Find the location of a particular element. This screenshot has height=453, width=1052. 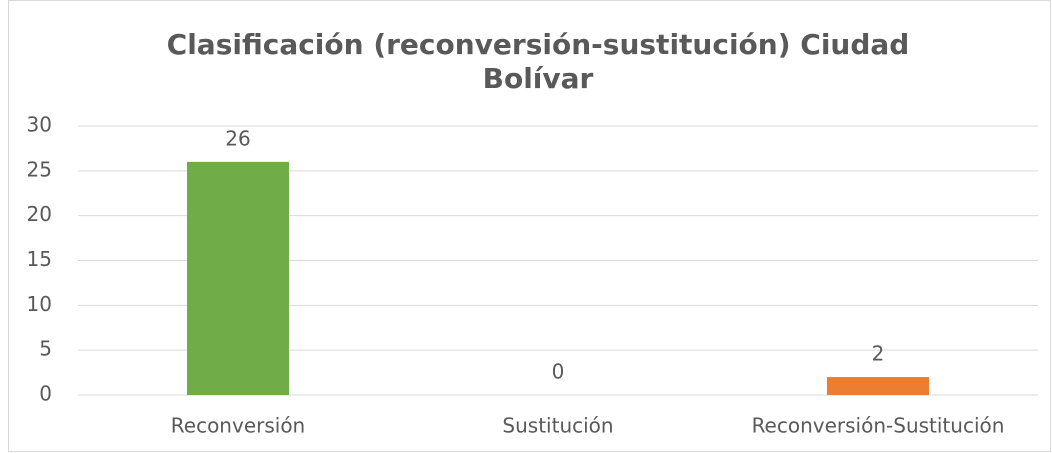

y-tick-label: 30 is located at coordinates (39, 125).